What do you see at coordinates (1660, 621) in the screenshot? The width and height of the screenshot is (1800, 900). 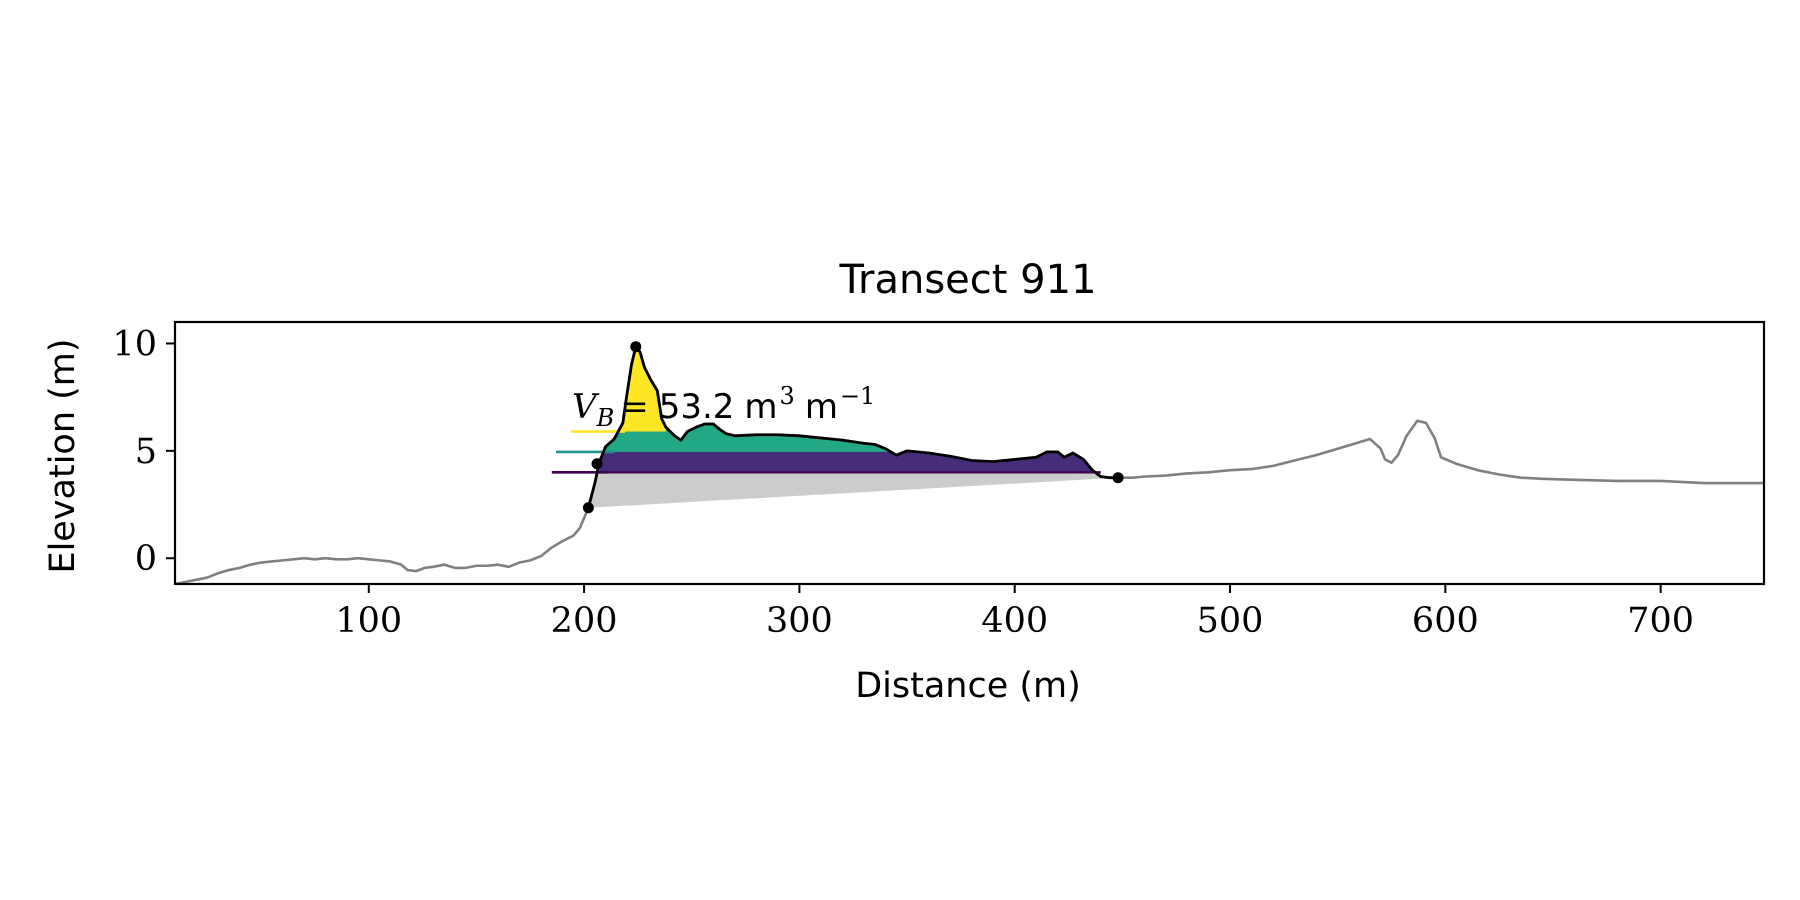 I see `x-tick-label: 700` at bounding box center [1660, 621].